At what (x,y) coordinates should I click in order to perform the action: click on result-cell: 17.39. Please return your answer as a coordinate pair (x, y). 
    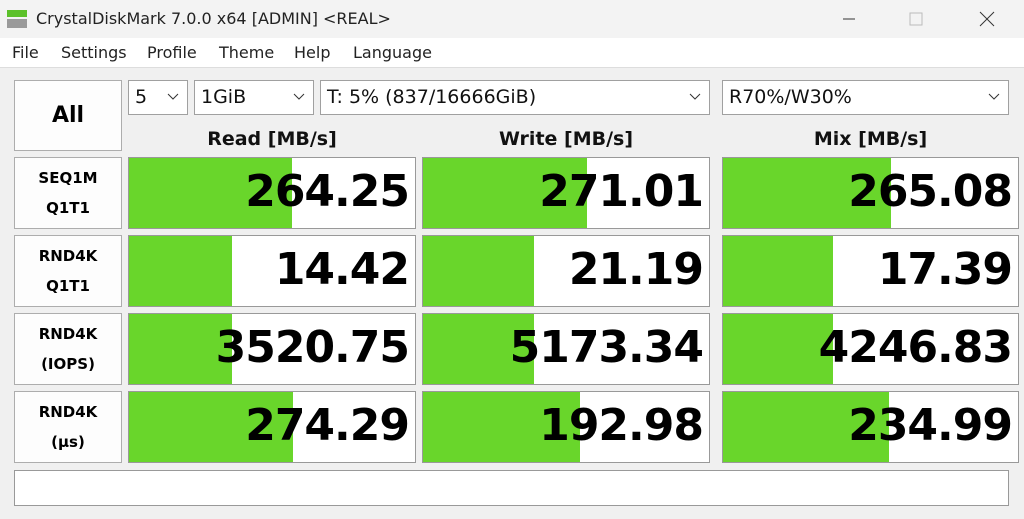
    Looking at the image, I should click on (870, 271).